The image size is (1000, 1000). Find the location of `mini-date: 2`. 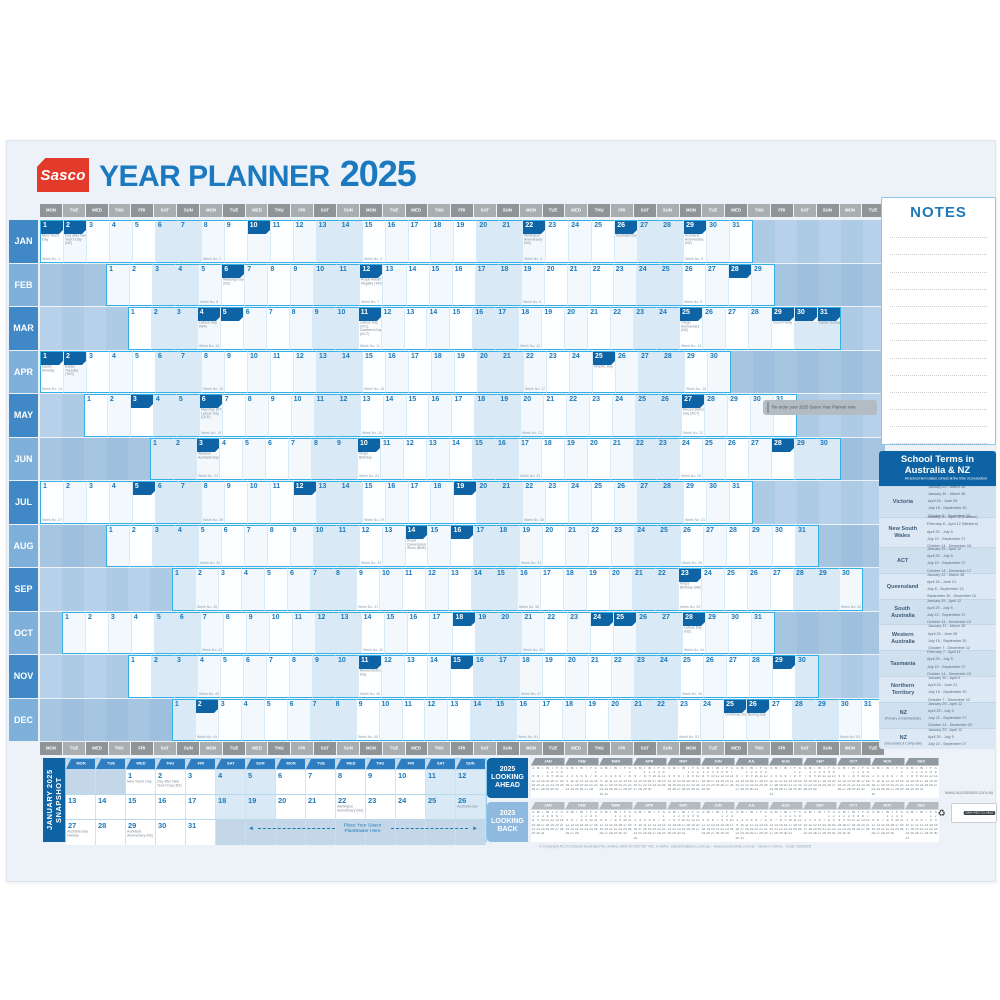

mini-date: 2 is located at coordinates (737, 821).